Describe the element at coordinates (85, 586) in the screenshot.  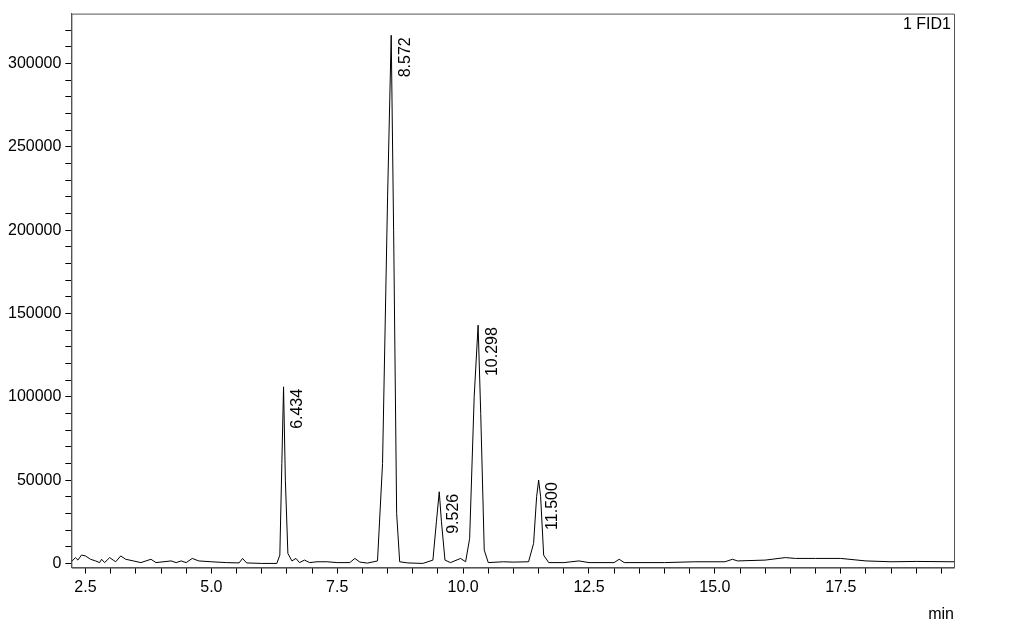
I see `x-tick-label: 2.5` at that location.